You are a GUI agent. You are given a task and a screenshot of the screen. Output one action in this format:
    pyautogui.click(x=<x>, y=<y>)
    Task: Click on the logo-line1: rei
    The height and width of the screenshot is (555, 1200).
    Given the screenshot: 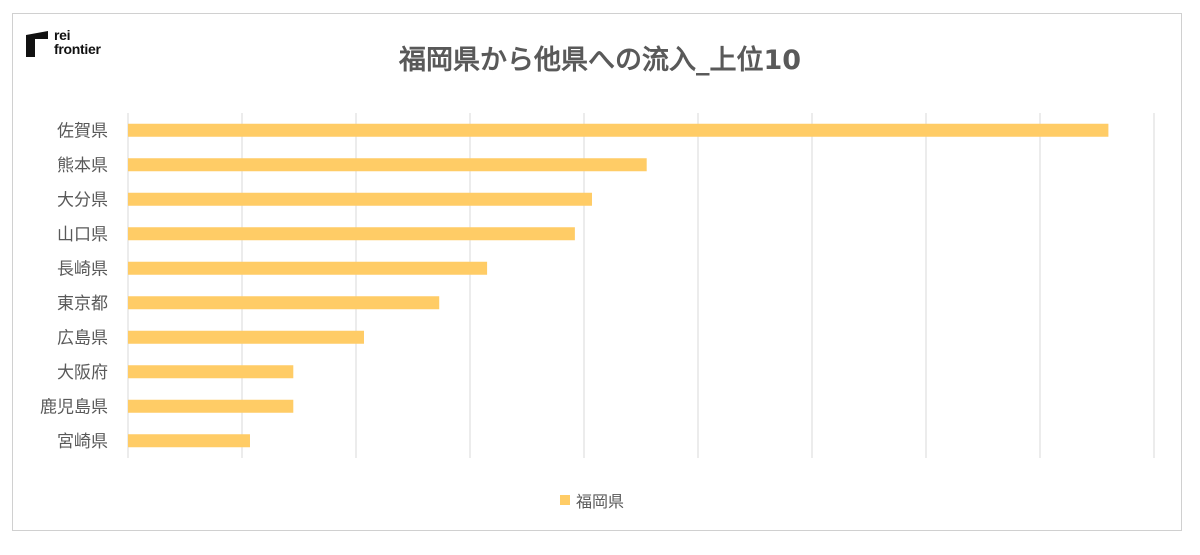 What is the action you would take?
    pyautogui.click(x=62, y=35)
    